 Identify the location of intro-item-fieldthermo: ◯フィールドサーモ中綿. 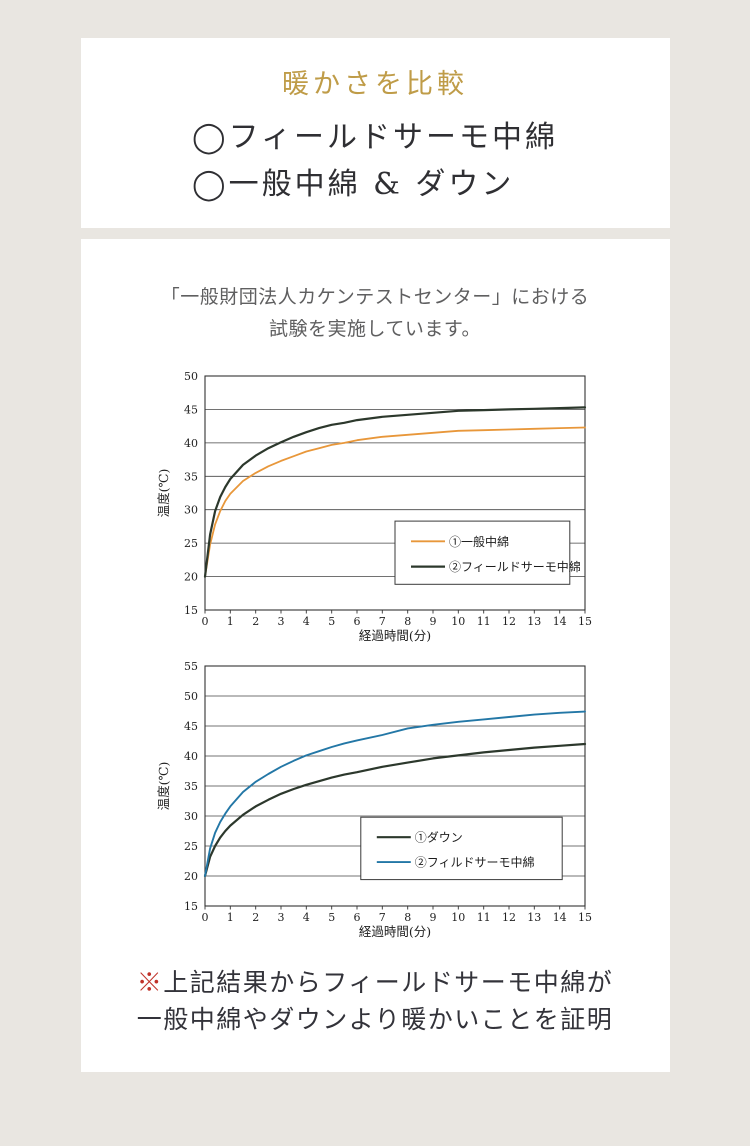
(375, 137).